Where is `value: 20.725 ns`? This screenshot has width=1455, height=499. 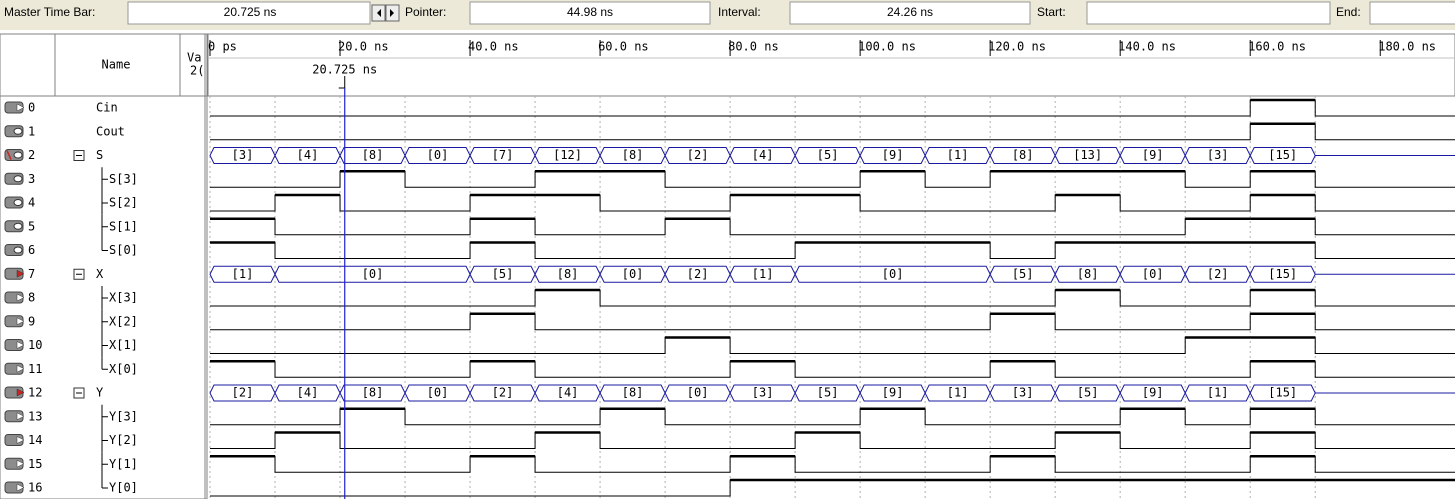
value: 20.725 ns is located at coordinates (250, 12).